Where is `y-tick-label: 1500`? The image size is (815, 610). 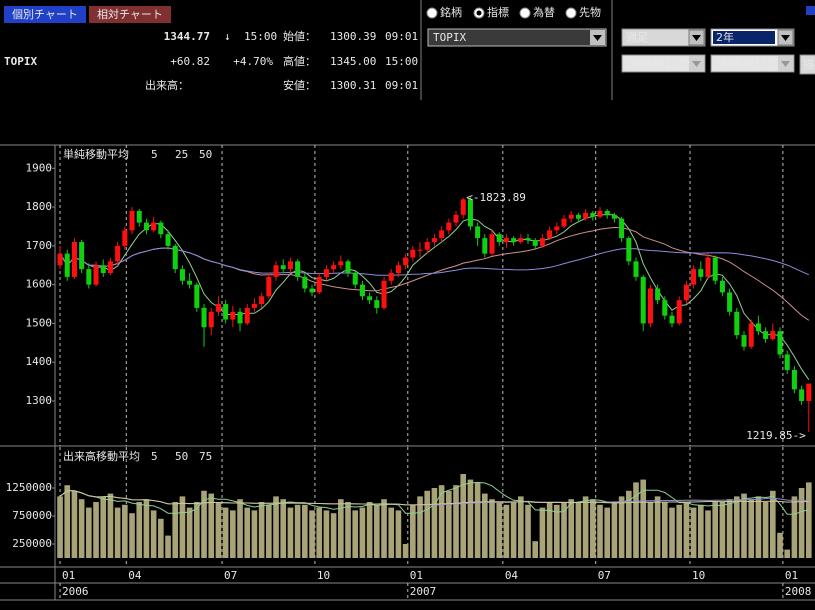 y-tick-label: 1500 is located at coordinates (39, 322).